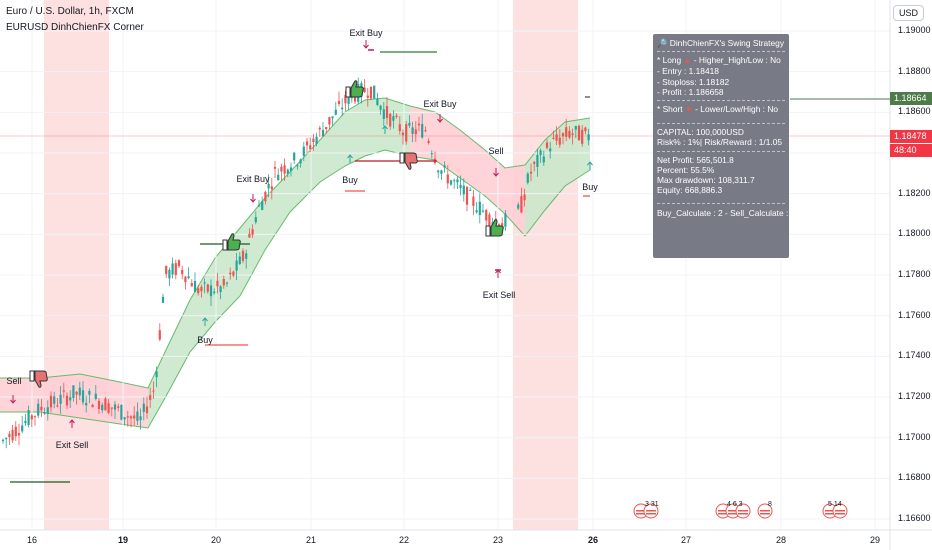 The width and height of the screenshot is (932, 550). Describe the element at coordinates (914, 396) in the screenshot. I see `price-tick-label: 1.17200` at that location.